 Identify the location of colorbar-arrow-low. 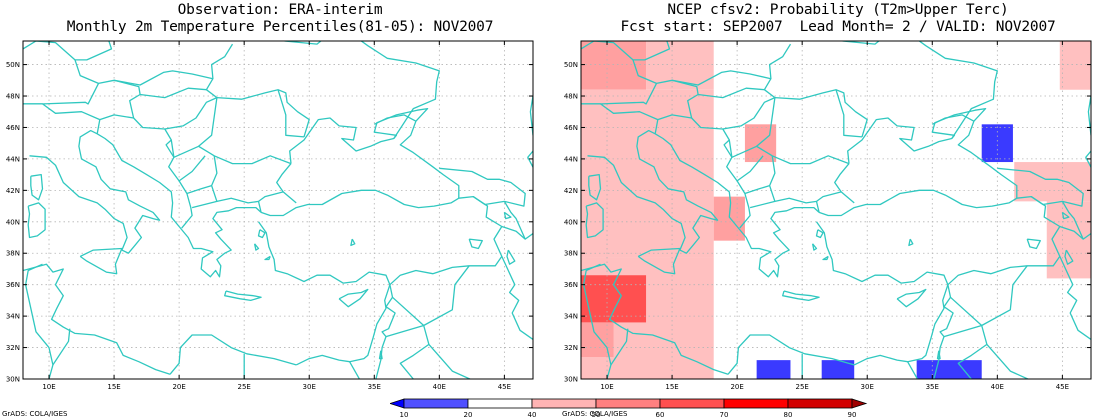
(397, 403).